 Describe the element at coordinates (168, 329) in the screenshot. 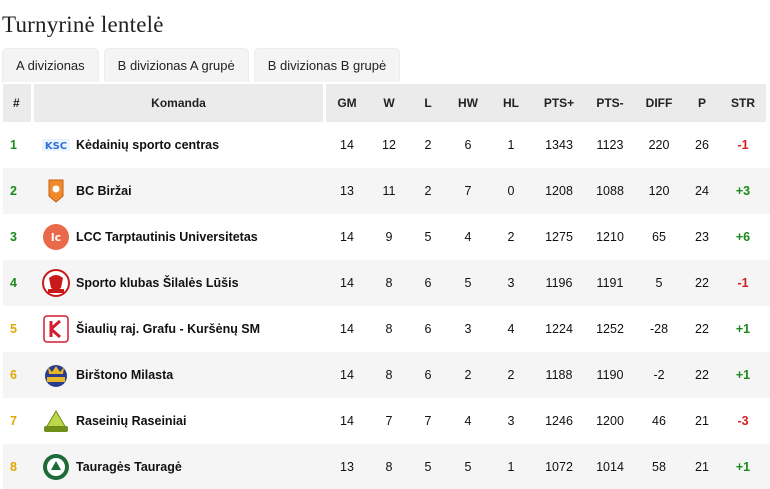

I see `row-team-name: Šiaulių raj. Grafu - Kuršėnų SM` at that location.